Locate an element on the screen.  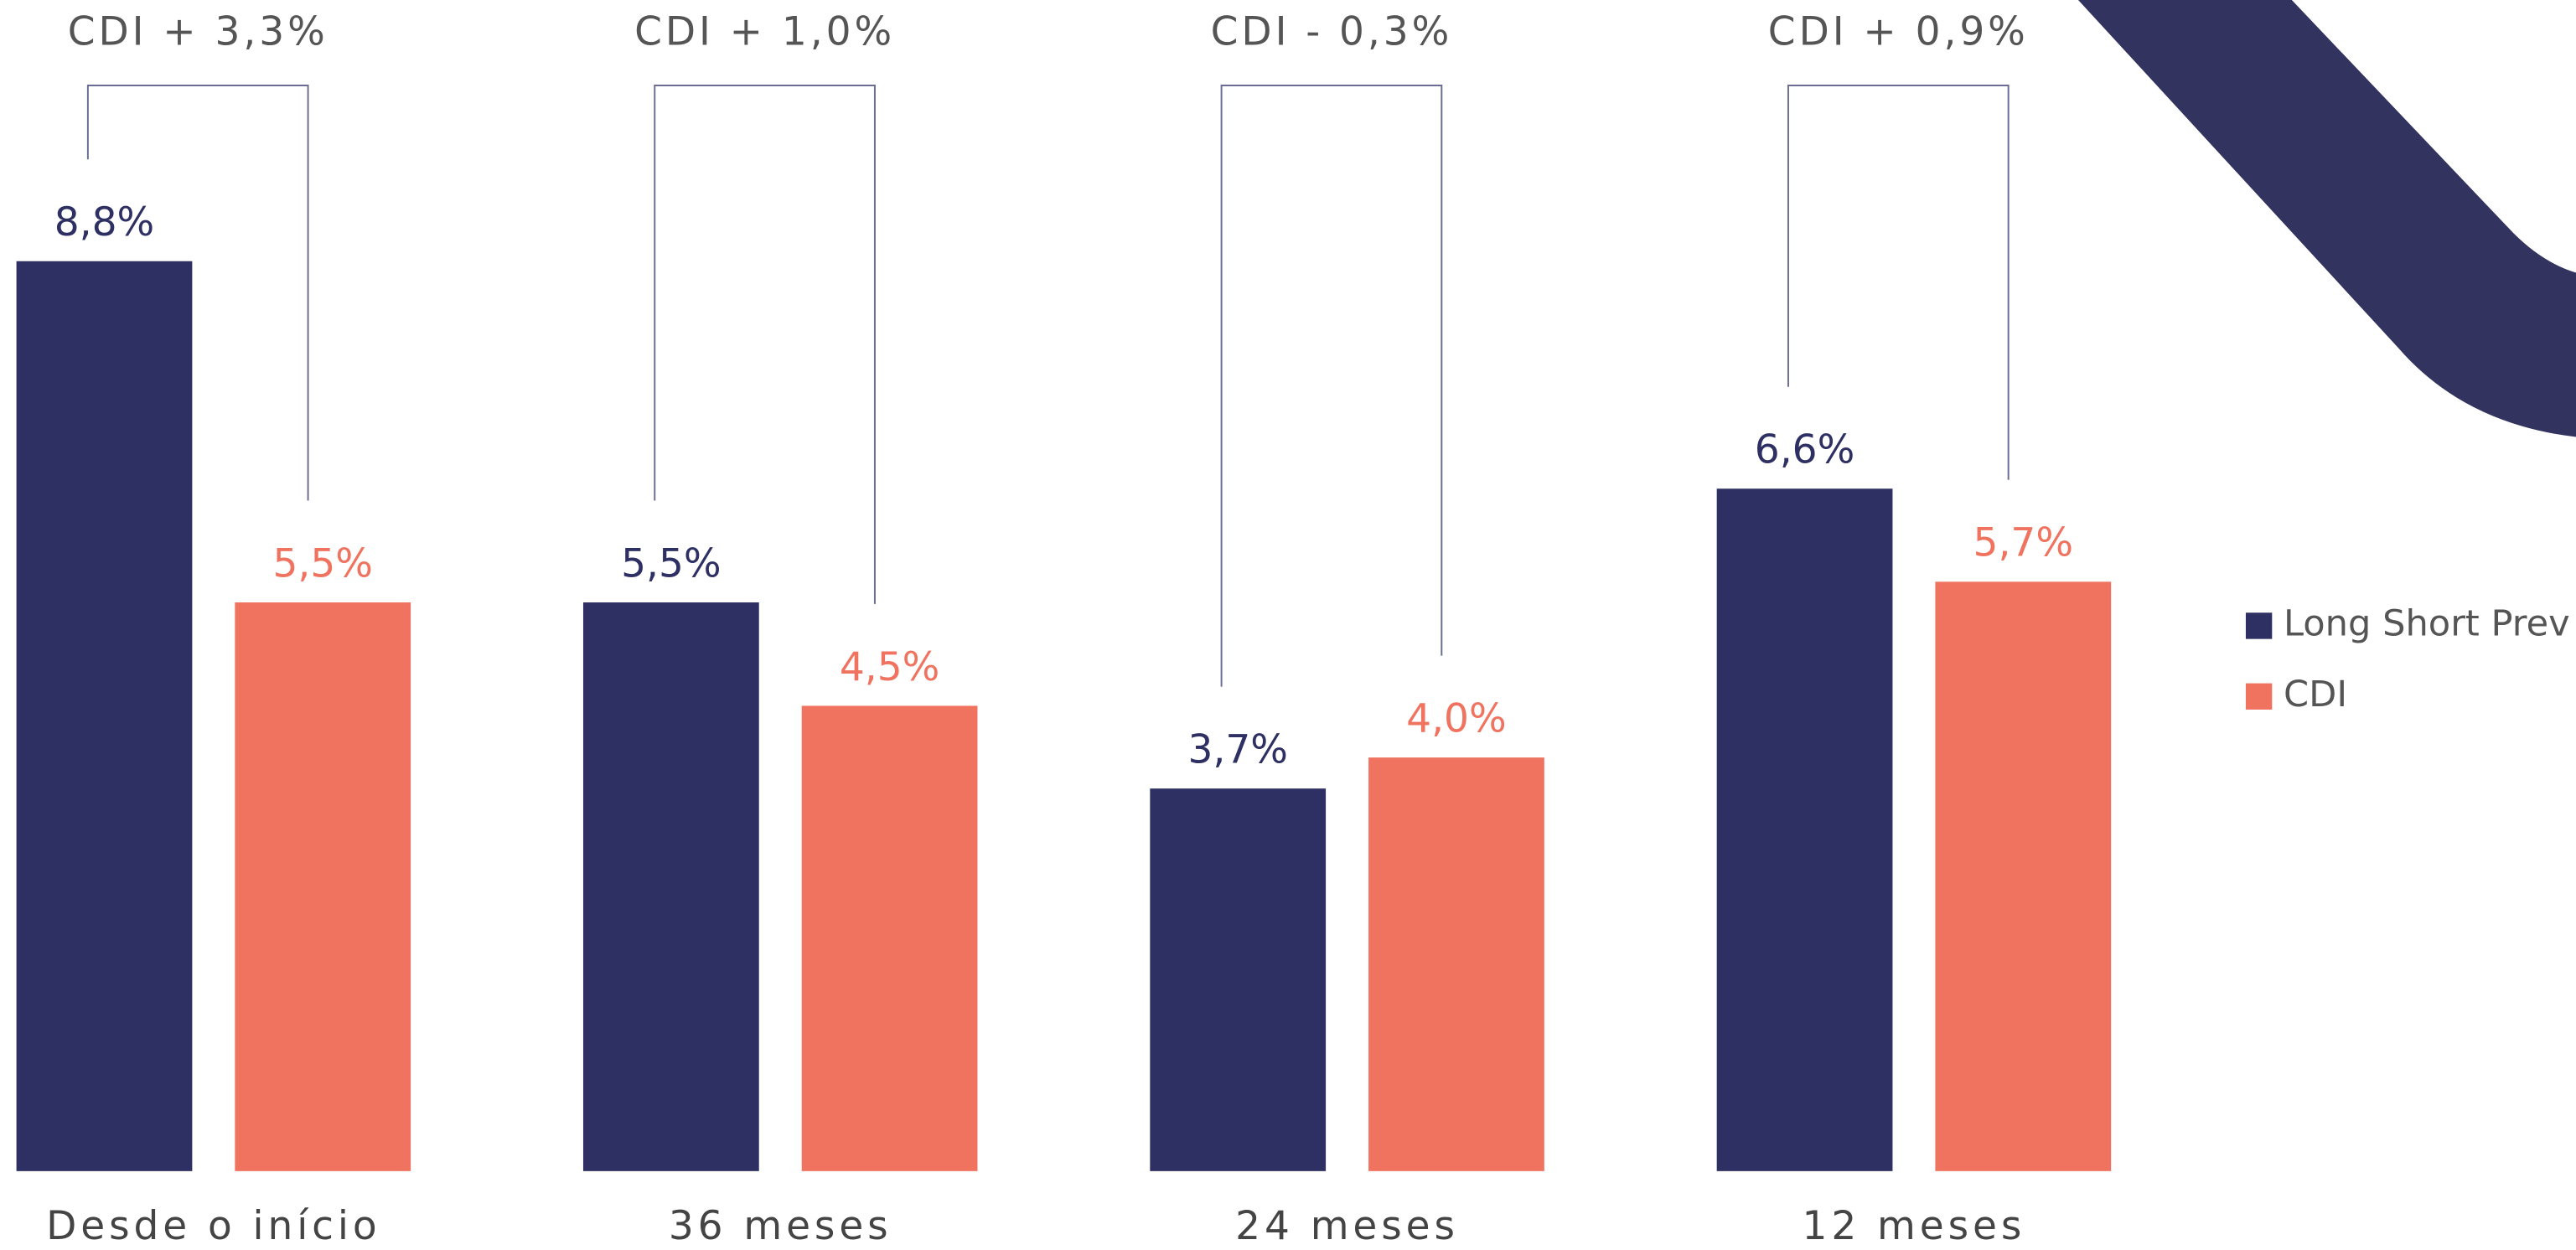
value-label: 4,0% is located at coordinates (1456, 719).